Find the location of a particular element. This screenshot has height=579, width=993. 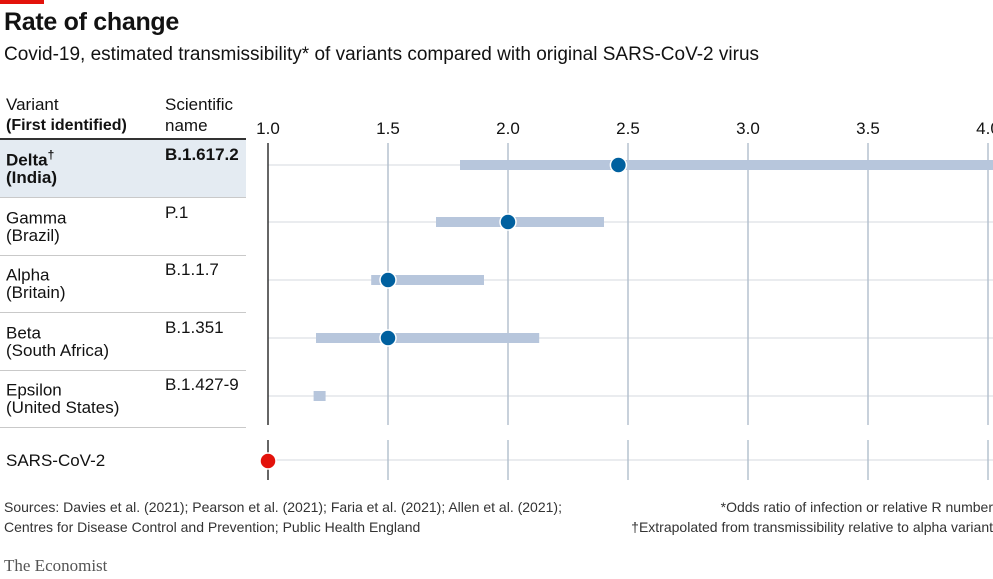

chart-title: Rate of change is located at coordinates (91, 22).